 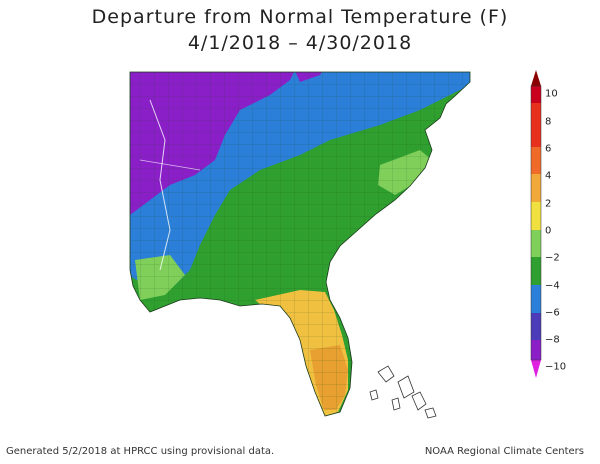 What do you see at coordinates (548, 176) in the screenshot?
I see `colorbar-tick-label: 4` at bounding box center [548, 176].